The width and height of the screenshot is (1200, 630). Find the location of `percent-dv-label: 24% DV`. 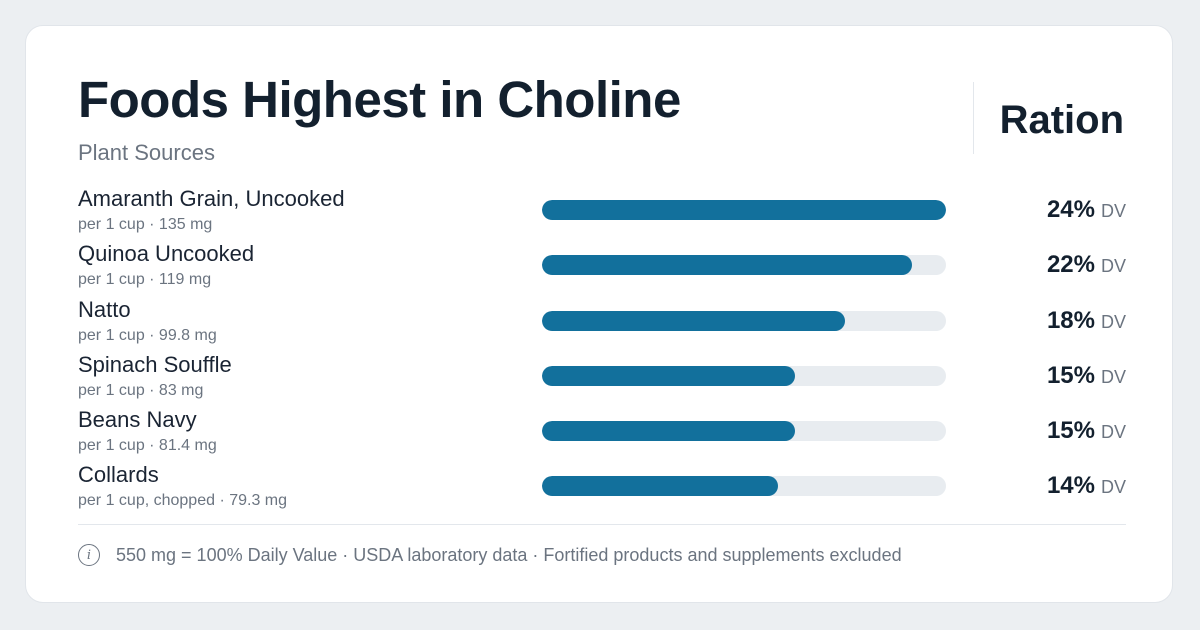

percent-dv-label: 24% DV is located at coordinates (1086, 210).